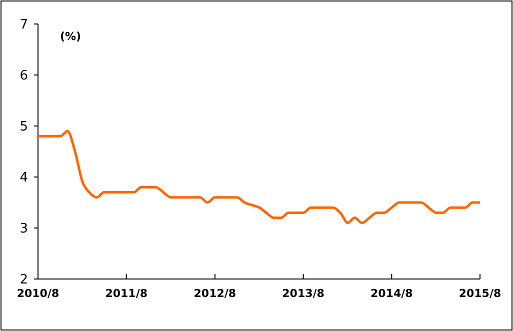  Describe the element at coordinates (38, 293) in the screenshot. I see `x-tick-label: 2010/8` at that location.